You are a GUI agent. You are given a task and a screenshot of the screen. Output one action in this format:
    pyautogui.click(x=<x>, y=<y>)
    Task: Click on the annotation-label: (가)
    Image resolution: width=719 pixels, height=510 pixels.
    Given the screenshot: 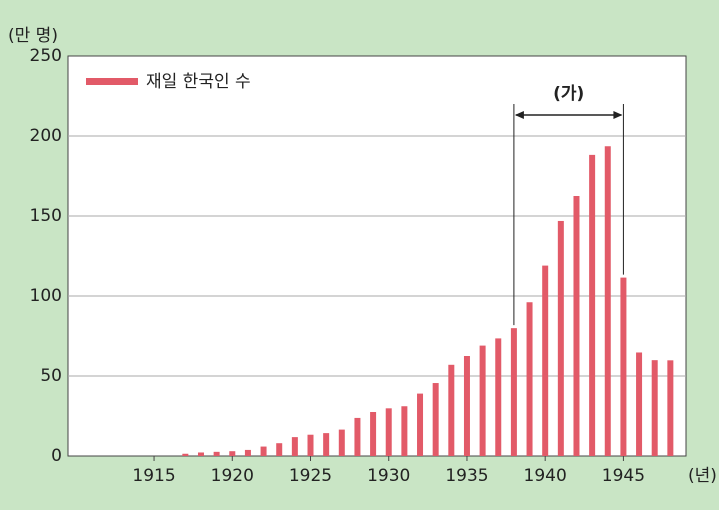 What is the action you would take?
    pyautogui.click(x=568, y=94)
    